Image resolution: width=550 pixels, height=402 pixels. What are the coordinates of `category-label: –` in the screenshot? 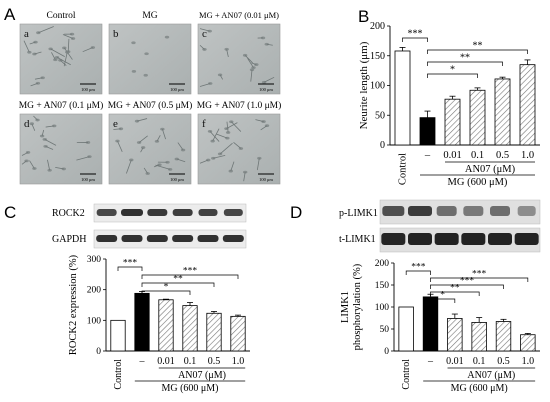 It's located at (430, 361).